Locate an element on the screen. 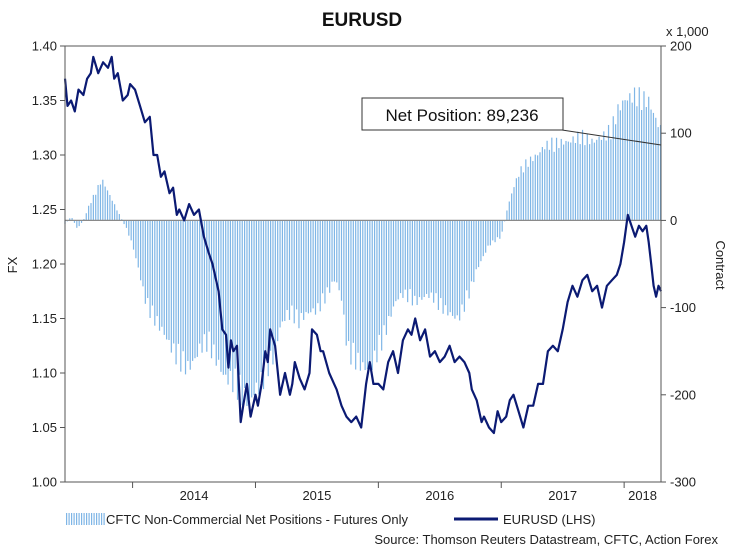  chart-title: EURUSD is located at coordinates (362, 20).